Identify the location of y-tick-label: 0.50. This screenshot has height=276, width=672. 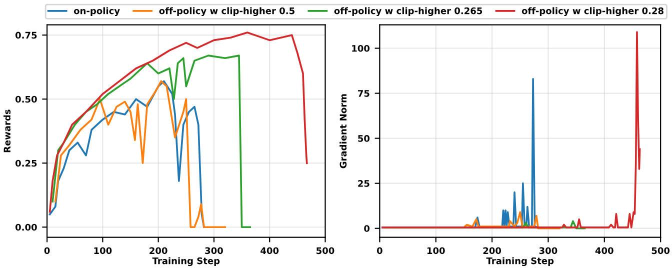
(26, 99).